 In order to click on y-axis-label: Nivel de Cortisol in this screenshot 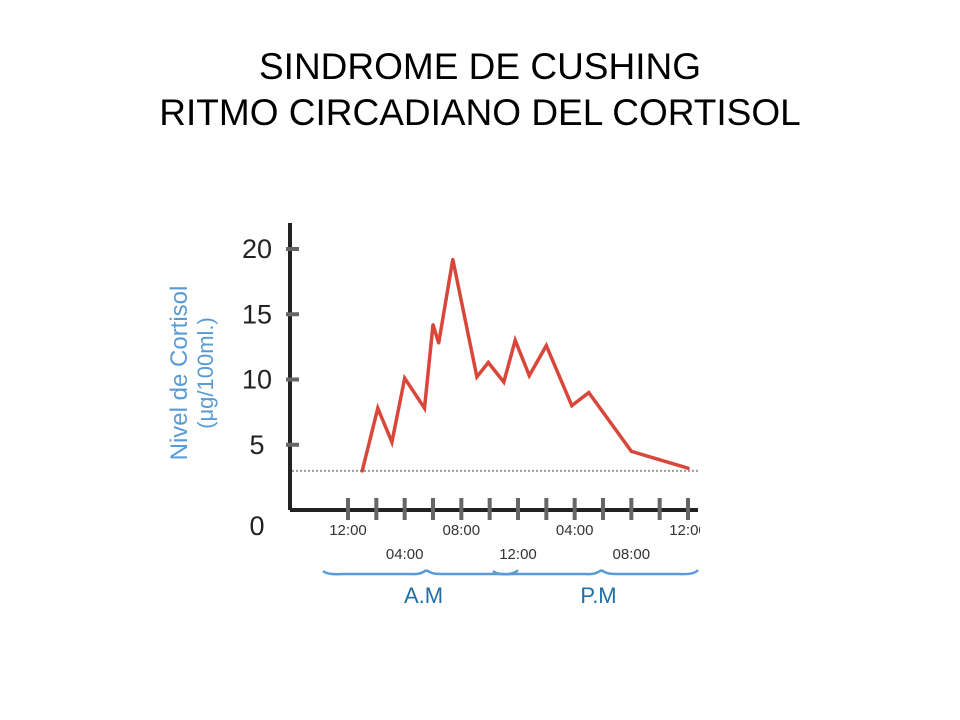, I will do `click(179, 373)`.